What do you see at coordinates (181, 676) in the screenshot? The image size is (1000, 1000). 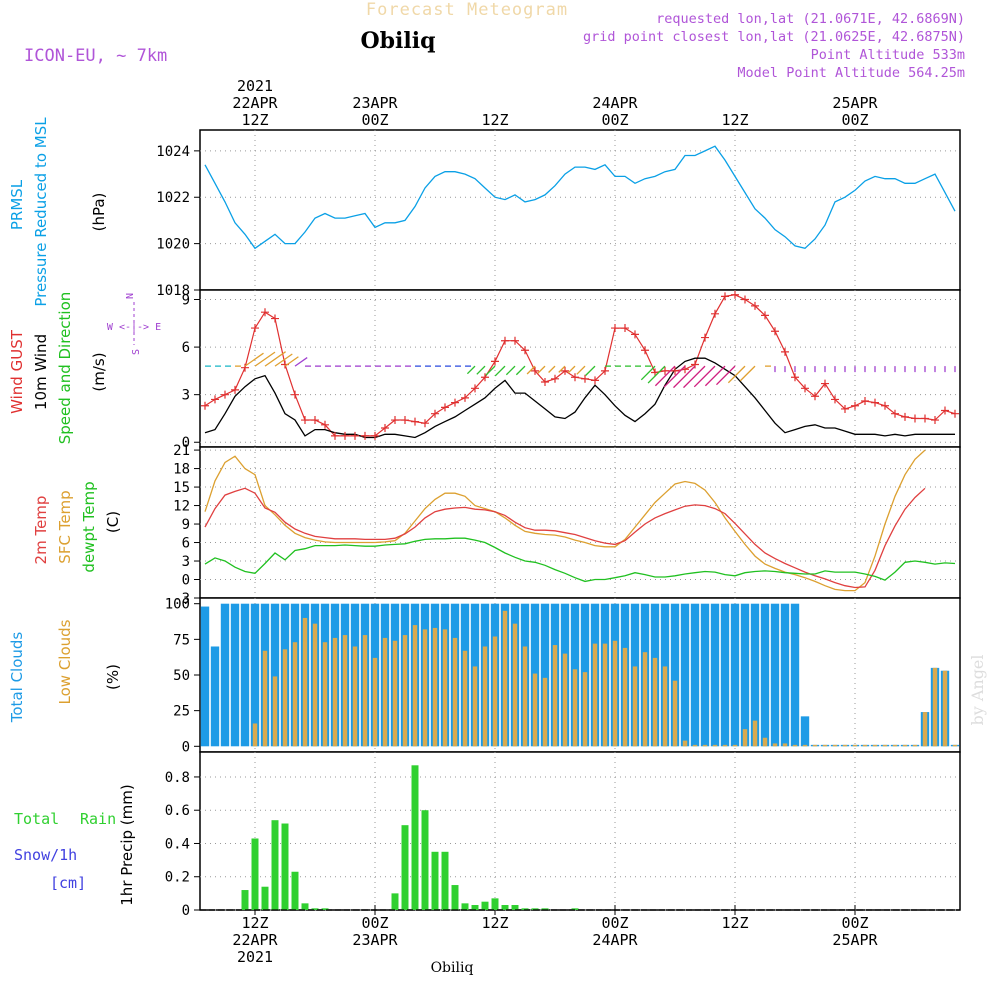 I see `ytick-label: 50` at bounding box center [181, 676].